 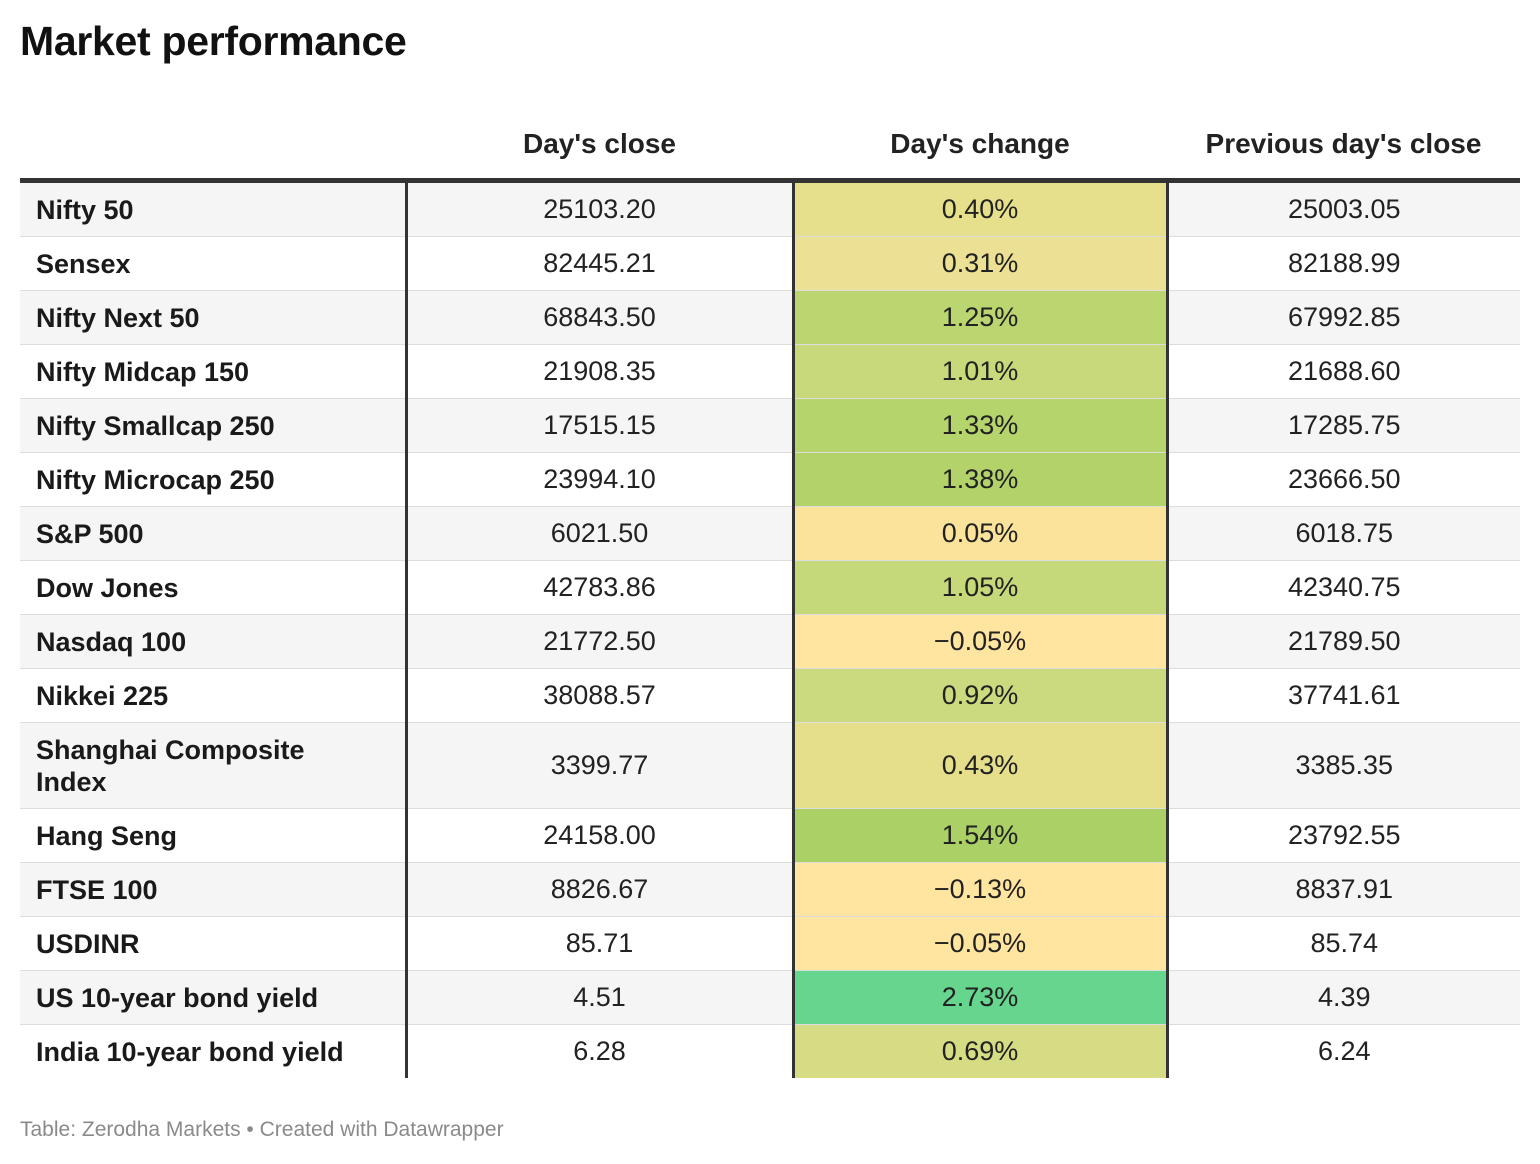 I want to click on days-change-cell: 2.73%, so click(x=980, y=997).